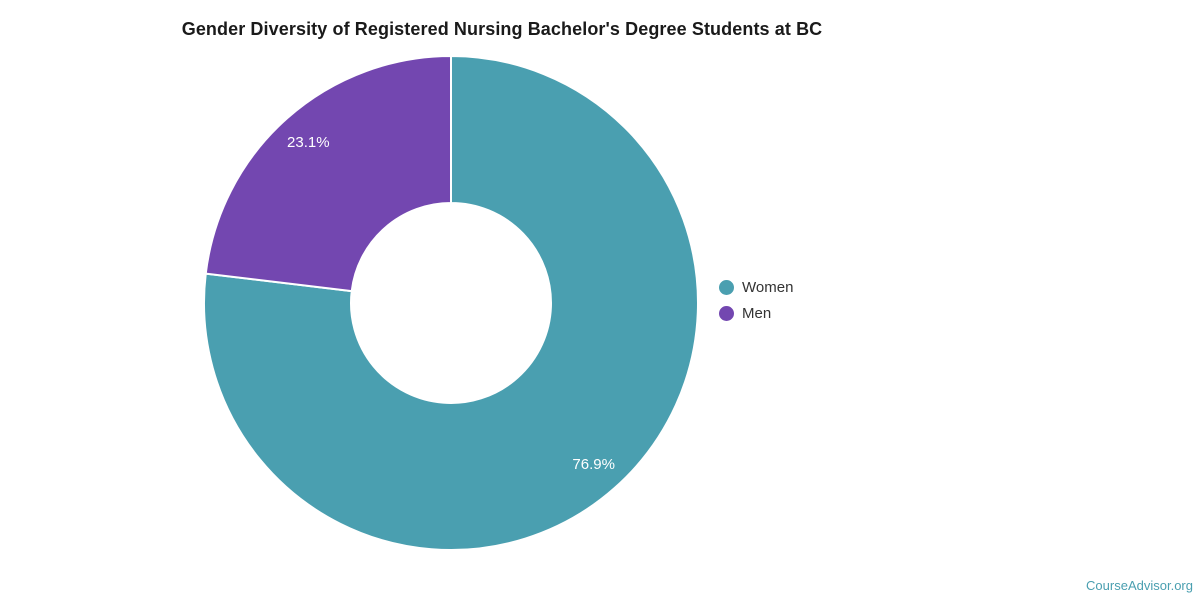  I want to click on legend: Women Men, so click(756, 305).